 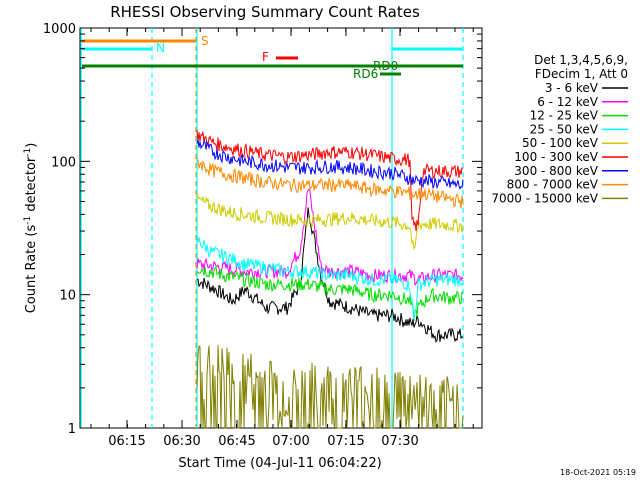 What do you see at coordinates (598, 472) in the screenshot?
I see `footer-timestamp: 18-Oct-2021 05:19` at bounding box center [598, 472].